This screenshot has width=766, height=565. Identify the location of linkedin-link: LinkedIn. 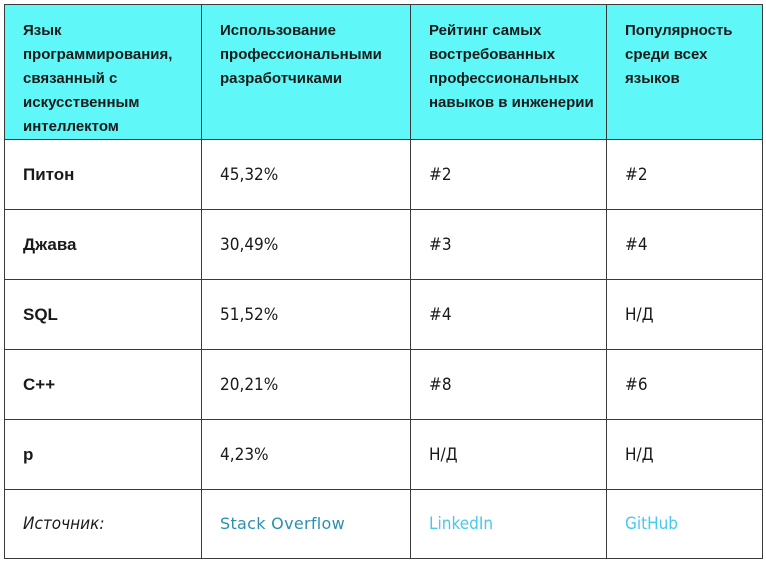
(461, 524).